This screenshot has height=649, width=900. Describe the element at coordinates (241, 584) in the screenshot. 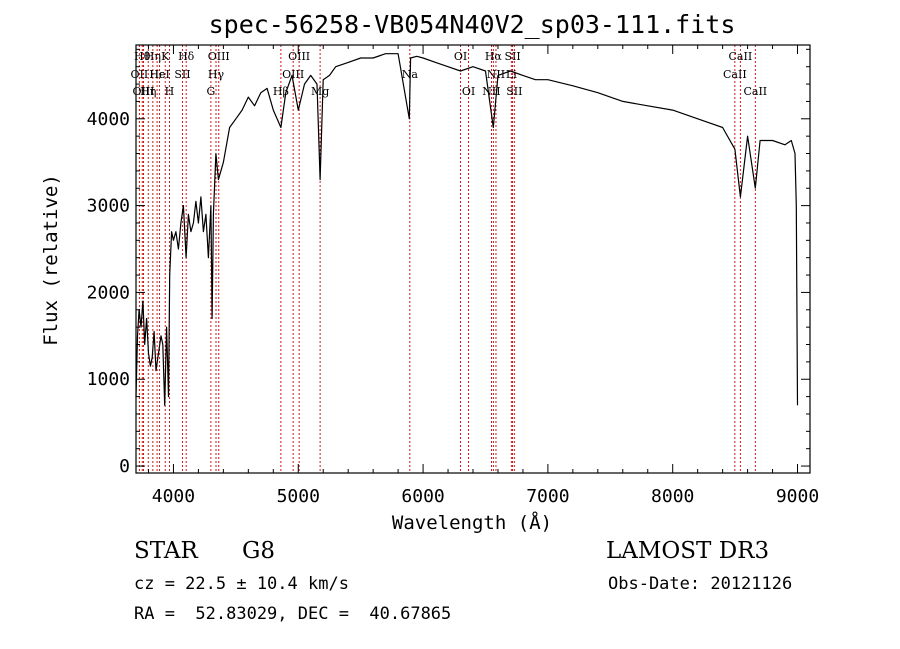

I see `redshift-info: cz = 22.5 ± 10.4 km/s` at that location.